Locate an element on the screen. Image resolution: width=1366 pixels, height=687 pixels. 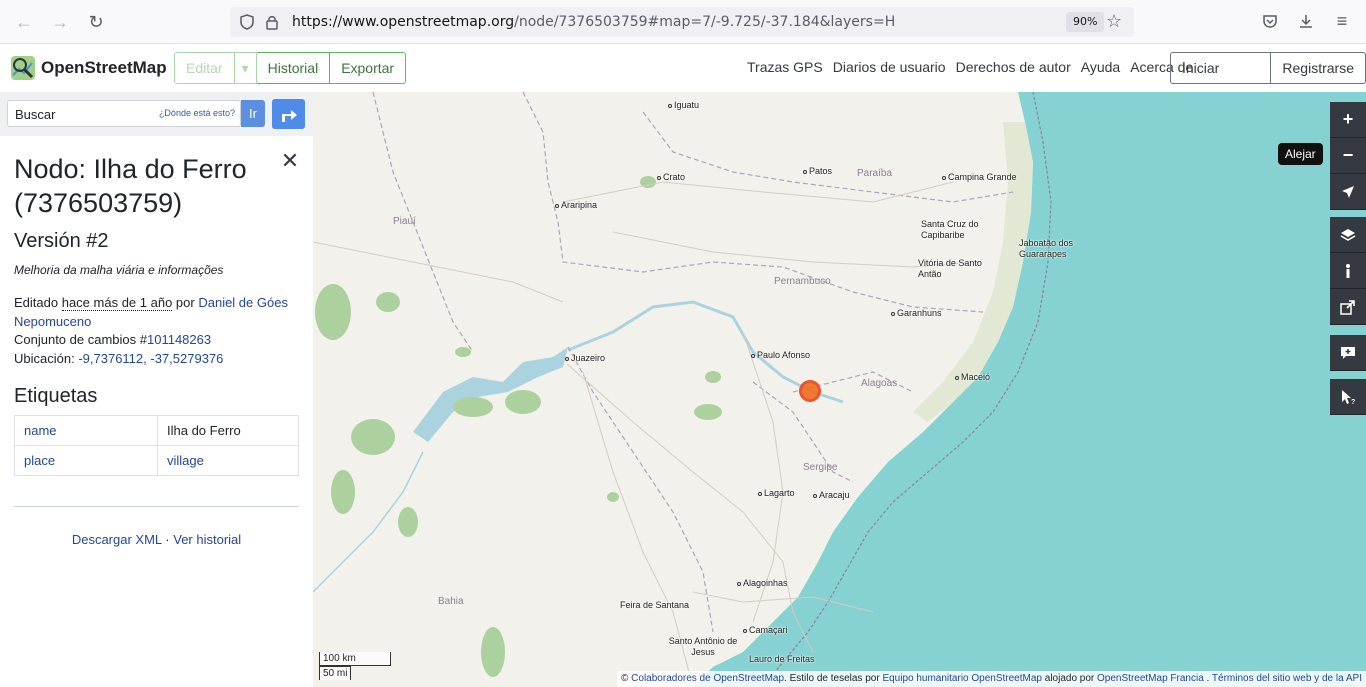
city-label-jaboatao: Jaboatão dos Guararapes is located at coordinates (1059, 249).